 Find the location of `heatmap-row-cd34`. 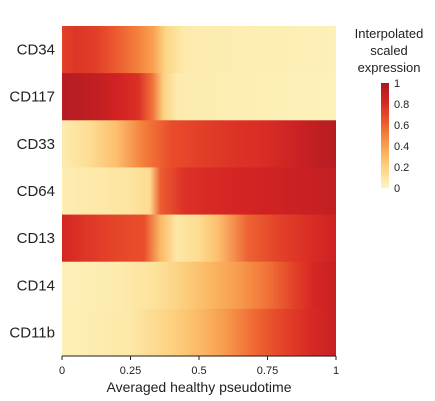

heatmap-row-cd34 is located at coordinates (199, 50).